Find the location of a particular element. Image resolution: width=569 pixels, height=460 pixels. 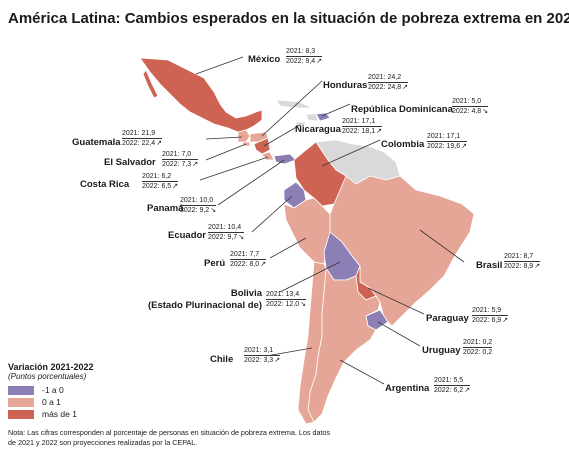

value-2022: 2022: 24,8 is located at coordinates (385, 87).